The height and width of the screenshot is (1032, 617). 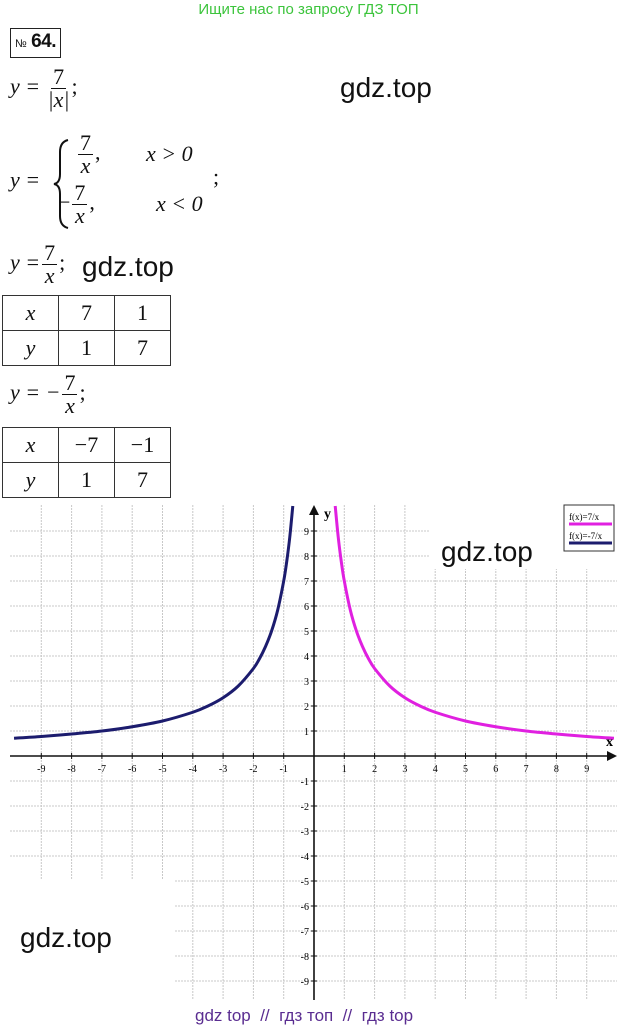 I want to click on formula-lhs: y = −, so click(x=35, y=392).